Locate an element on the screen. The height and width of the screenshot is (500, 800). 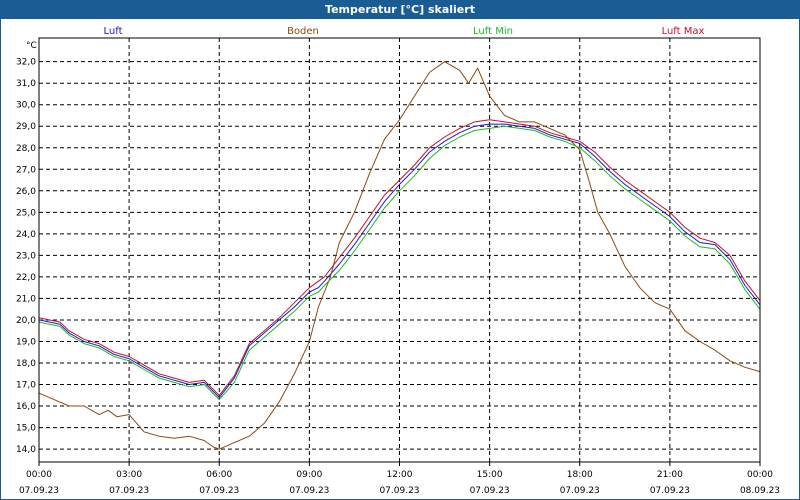
y-tick-label: 22,0 is located at coordinates (26, 278).